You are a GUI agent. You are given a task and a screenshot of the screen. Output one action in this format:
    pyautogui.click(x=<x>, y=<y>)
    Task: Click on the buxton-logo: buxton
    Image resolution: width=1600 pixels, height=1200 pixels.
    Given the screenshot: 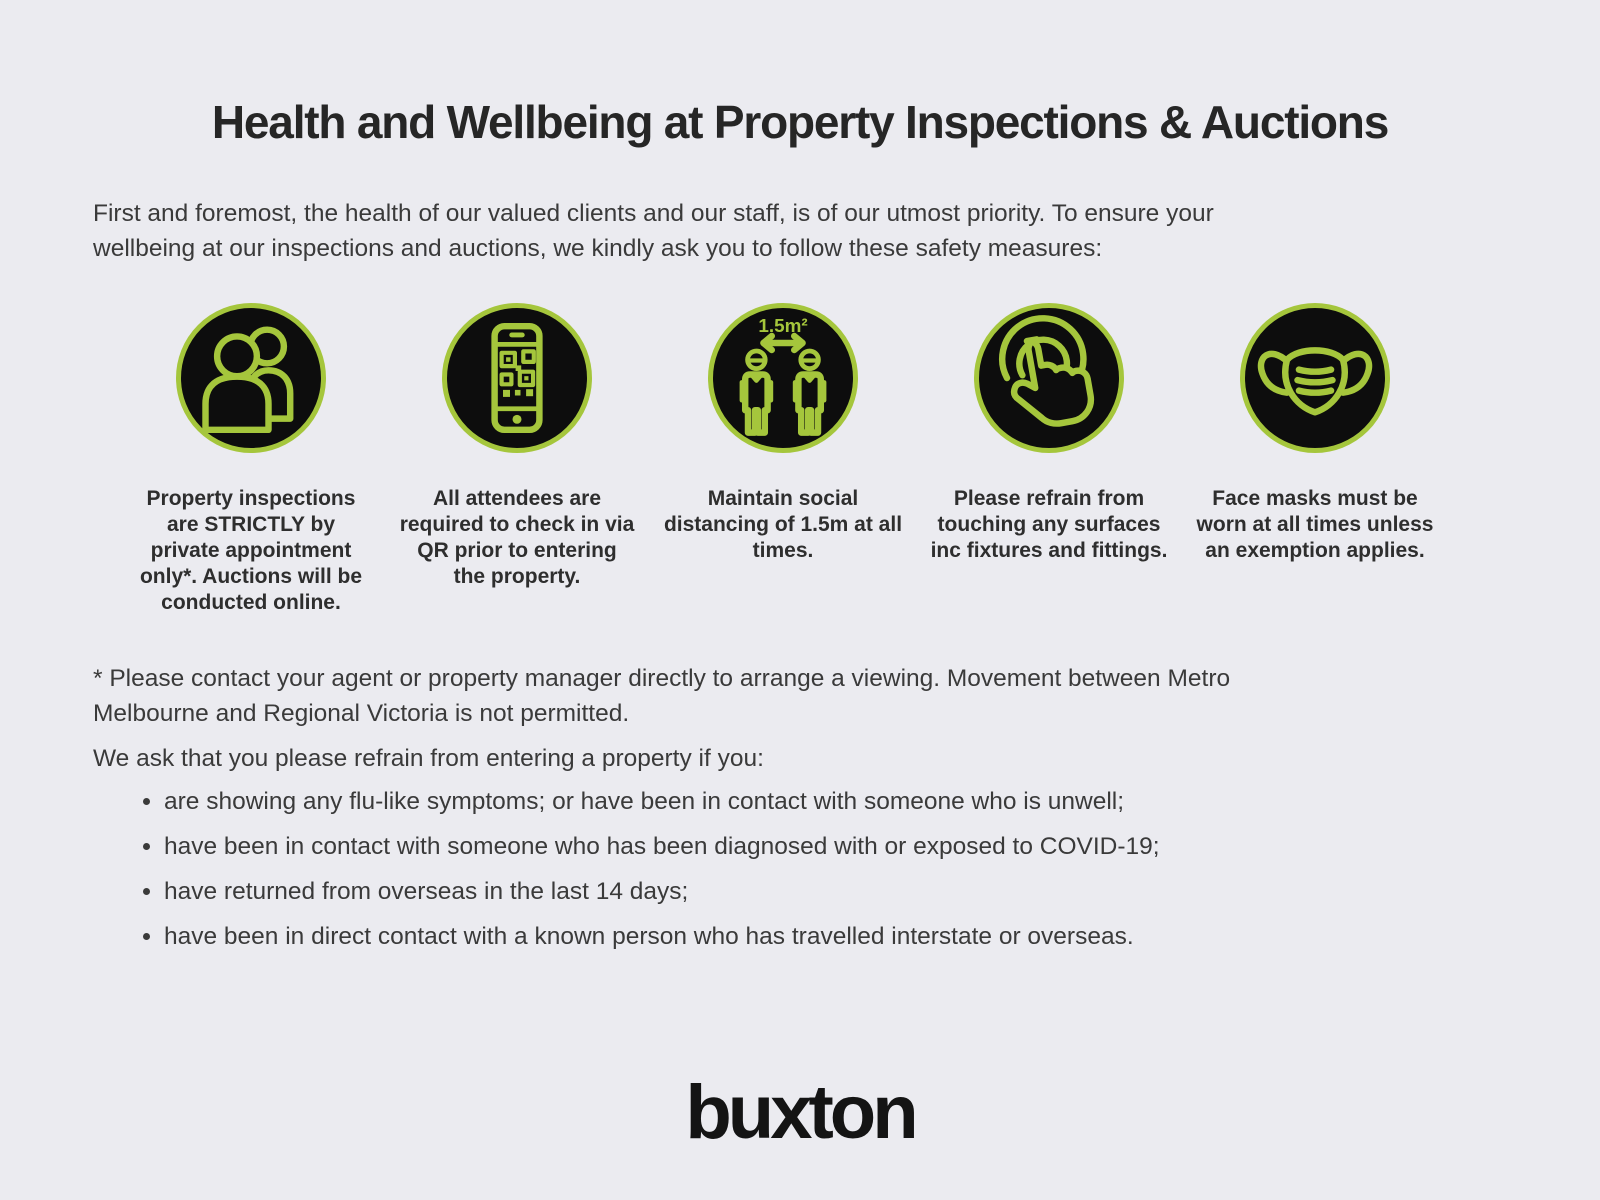 What is the action you would take?
    pyautogui.click(x=801, y=1112)
    